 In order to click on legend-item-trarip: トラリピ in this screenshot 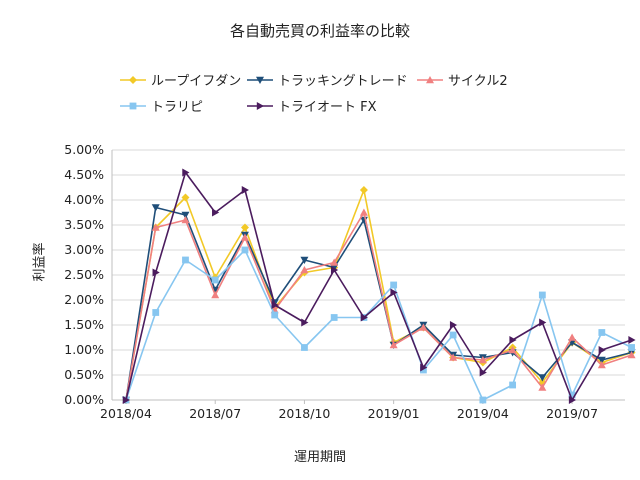, I will do `click(160, 105)`.